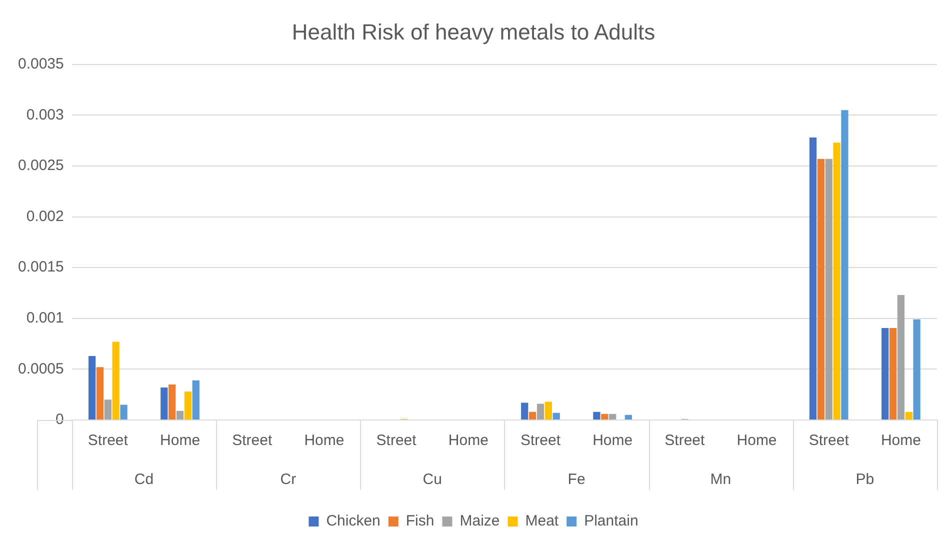  Describe the element at coordinates (865, 479) in the screenshot. I see `text: Pb` at that location.